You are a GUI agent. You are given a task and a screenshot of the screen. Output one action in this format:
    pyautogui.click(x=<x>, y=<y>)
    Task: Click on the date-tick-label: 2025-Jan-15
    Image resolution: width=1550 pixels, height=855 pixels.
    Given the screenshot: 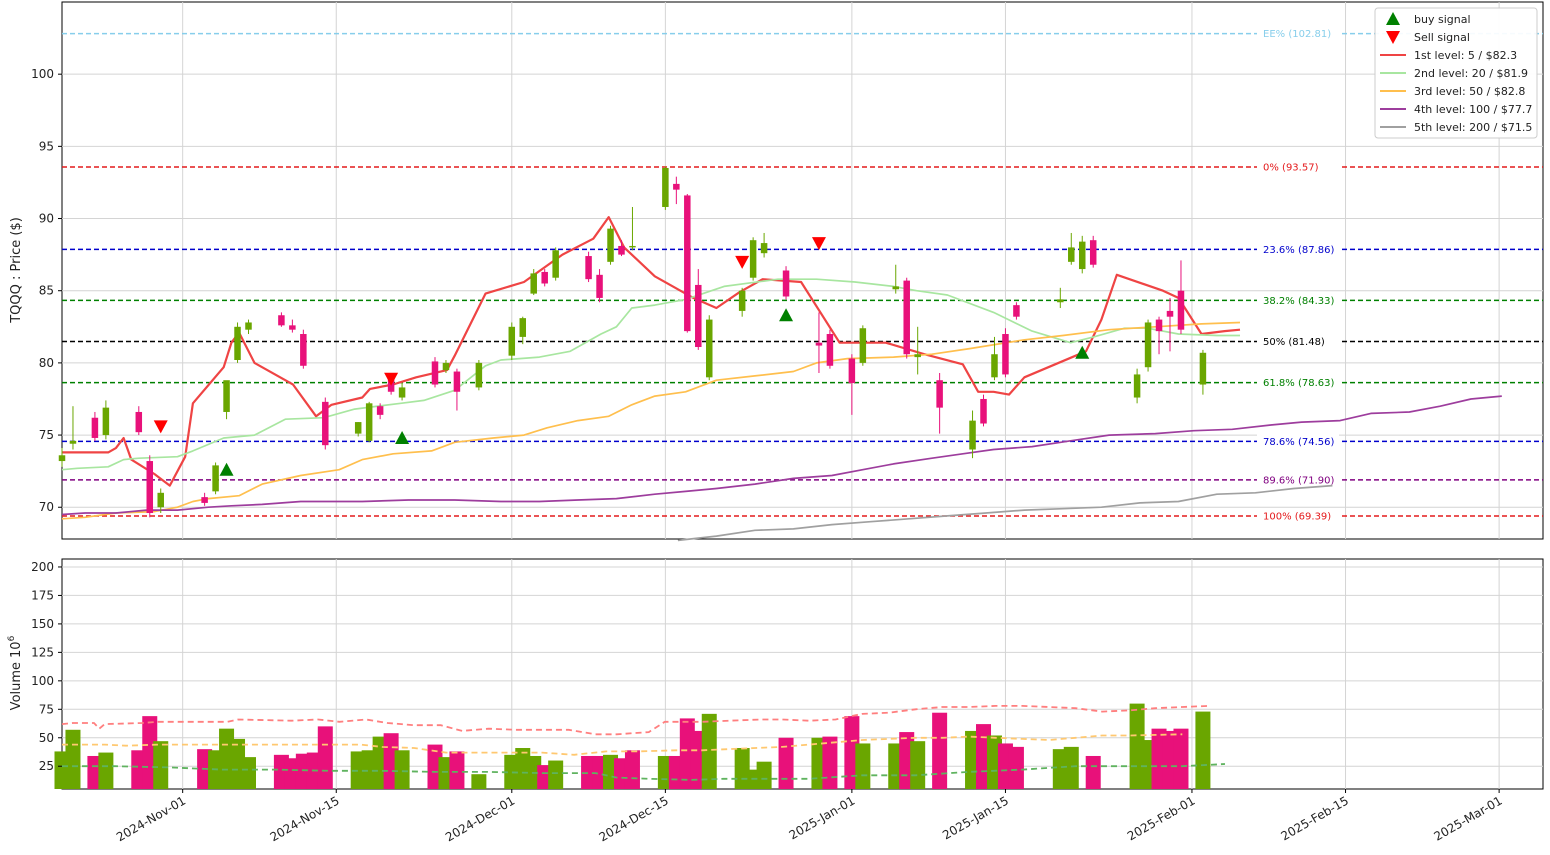 What is the action you would take?
    pyautogui.click(x=975, y=817)
    